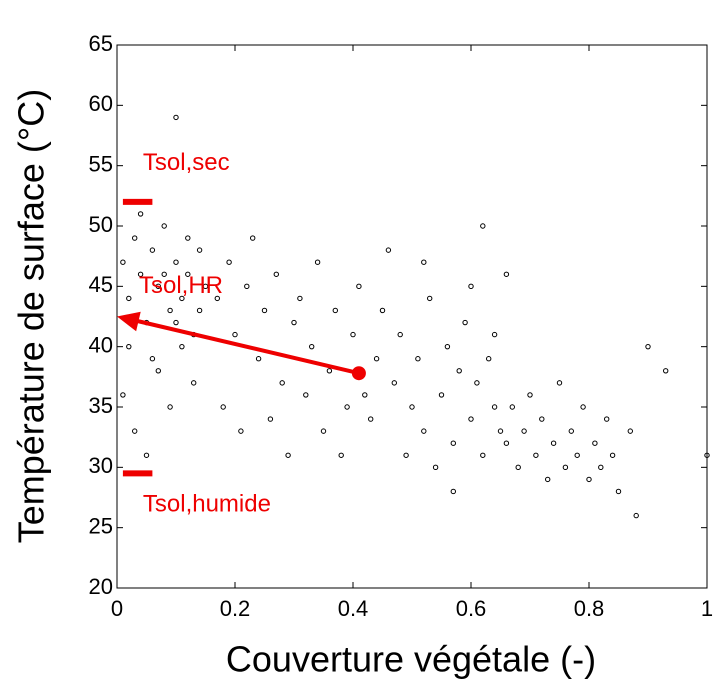 This screenshot has width=714, height=696. I want to click on arrow-shaft, so click(245, 346).